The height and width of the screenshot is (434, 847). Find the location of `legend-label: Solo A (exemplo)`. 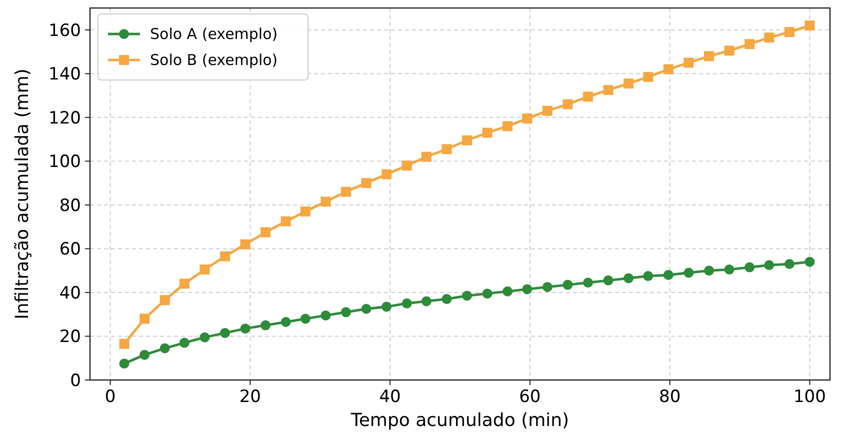

legend-label: Solo A (exemplo) is located at coordinates (214, 34).